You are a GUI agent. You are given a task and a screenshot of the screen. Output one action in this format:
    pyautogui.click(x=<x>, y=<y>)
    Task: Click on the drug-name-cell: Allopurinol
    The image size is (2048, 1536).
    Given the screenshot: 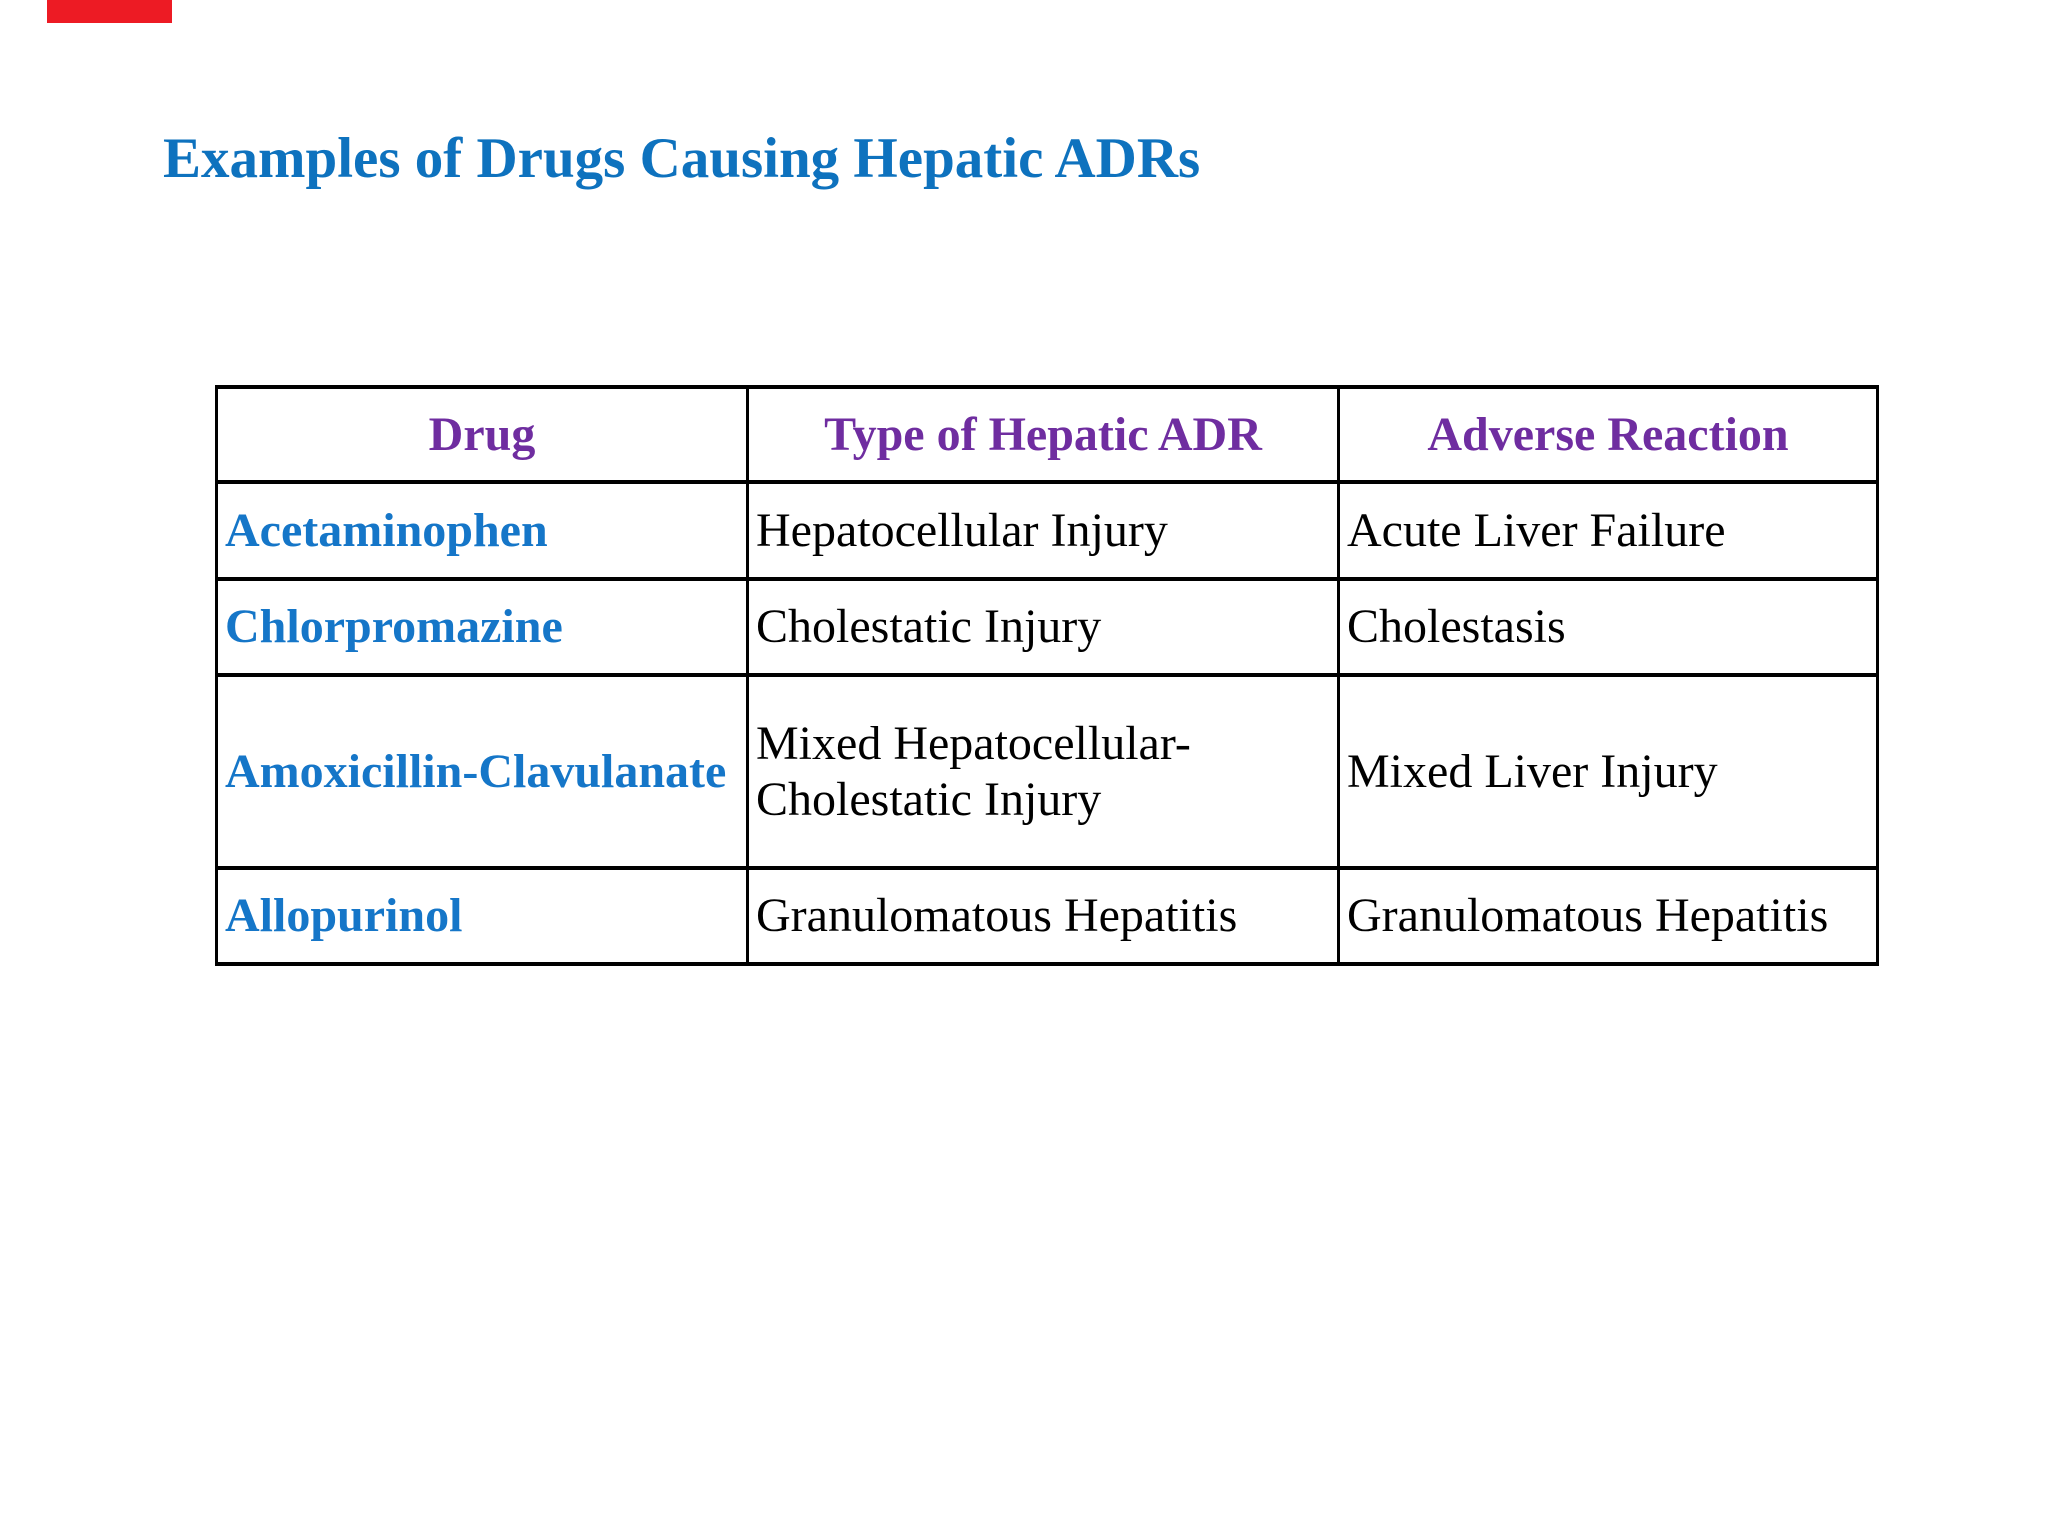 What is the action you would take?
    pyautogui.click(x=482, y=916)
    